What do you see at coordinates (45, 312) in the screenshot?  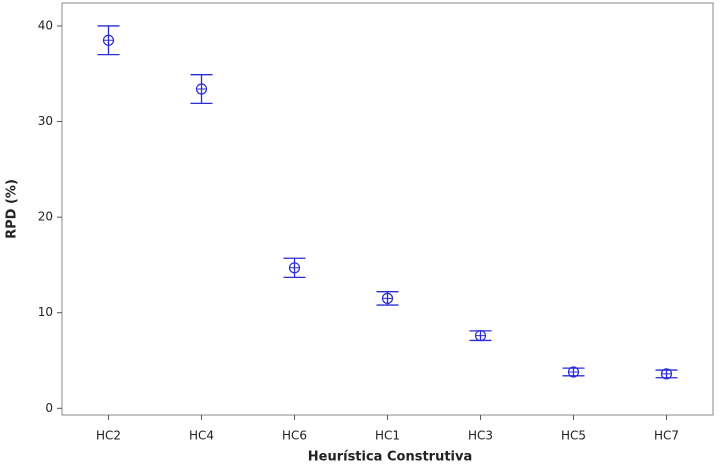 I see `y-tick-label: 10` at bounding box center [45, 312].